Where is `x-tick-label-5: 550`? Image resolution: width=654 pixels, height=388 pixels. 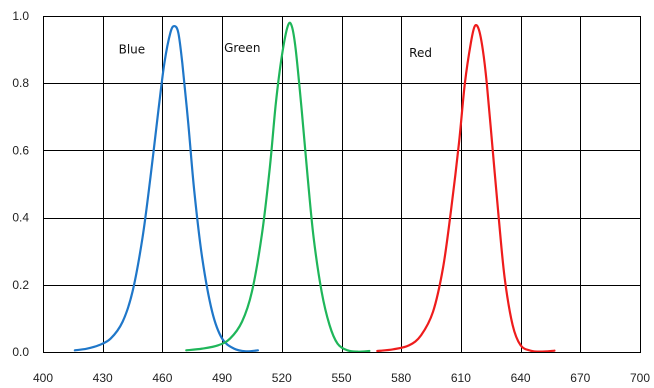
x-tick-label-5: 550 is located at coordinates (341, 378).